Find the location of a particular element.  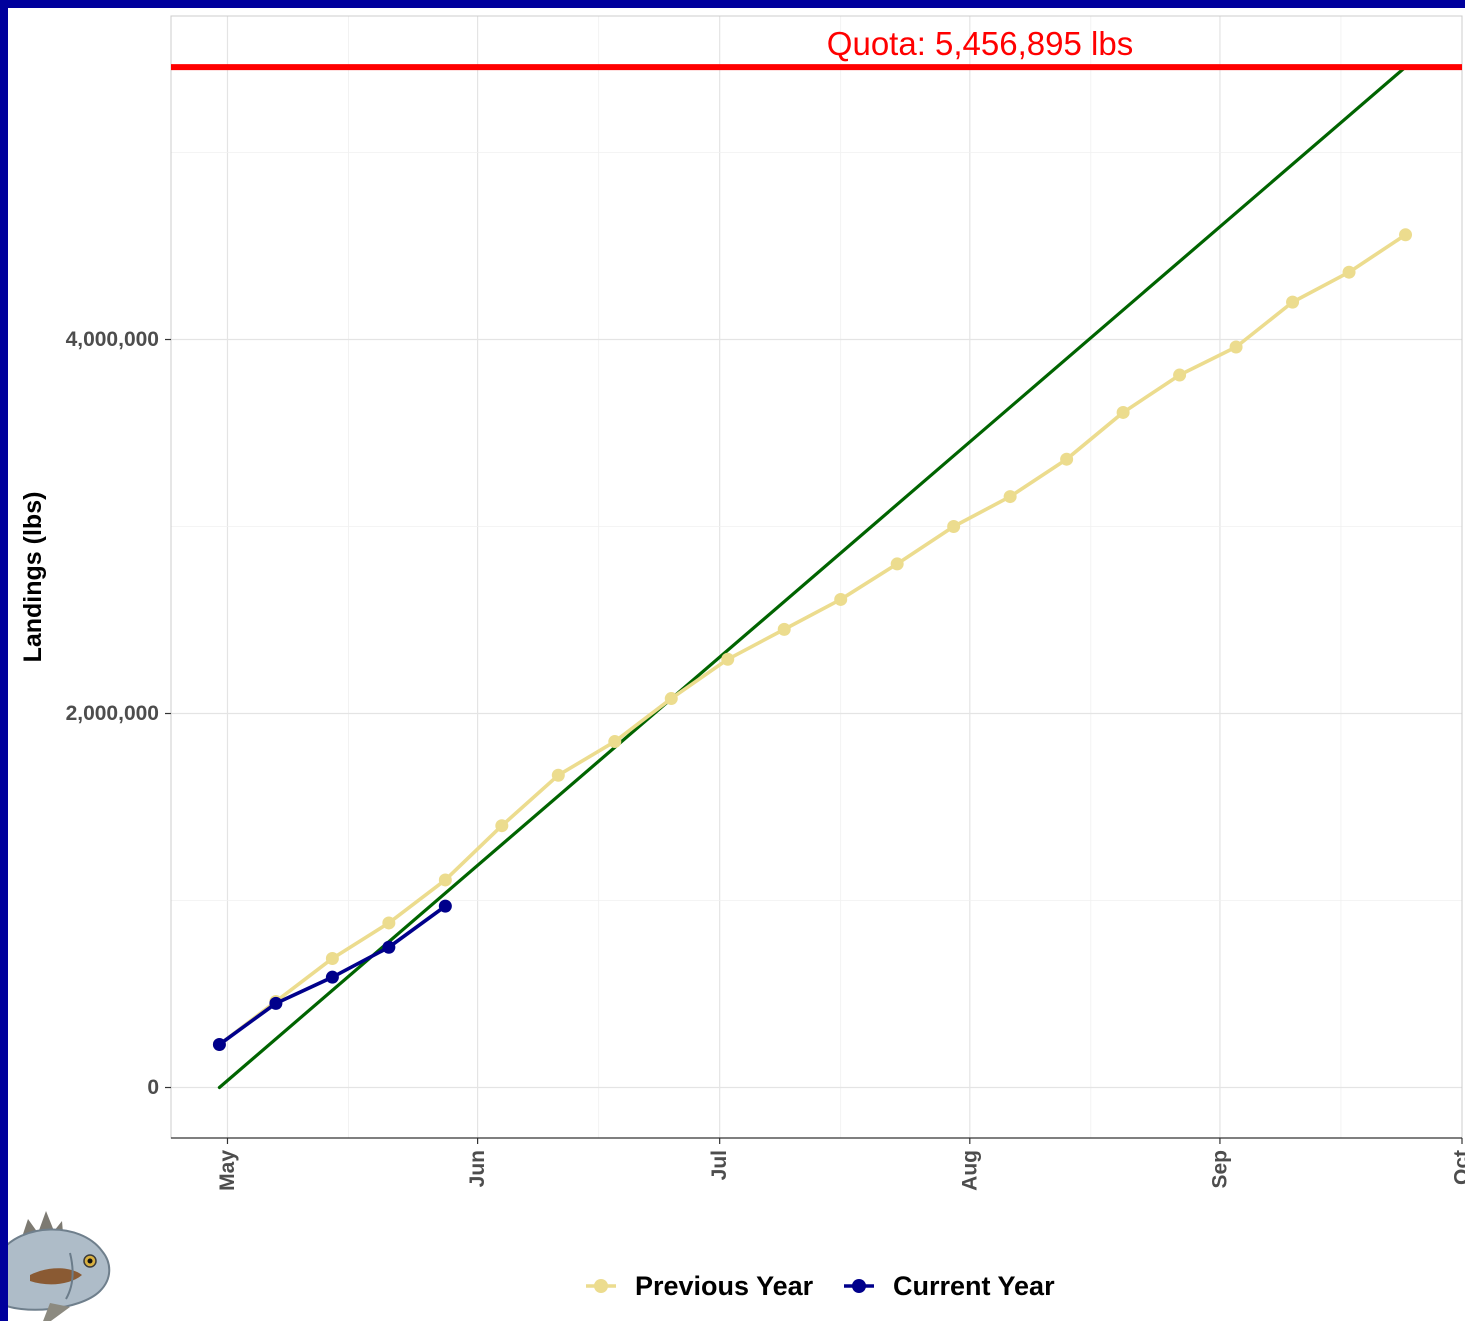

fish-pupil is located at coordinates (90, 1261).